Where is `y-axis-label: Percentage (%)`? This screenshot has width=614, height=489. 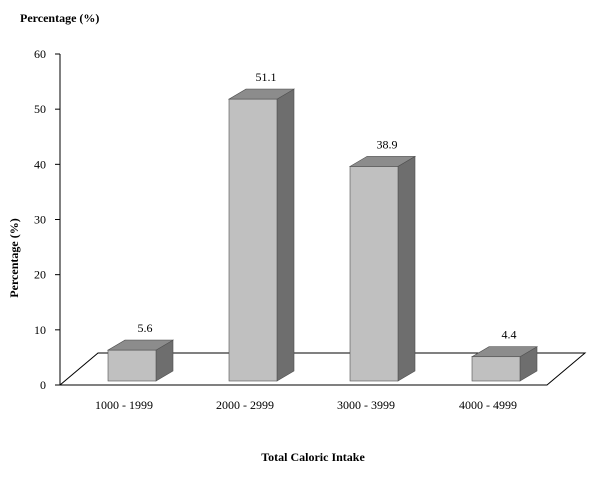 y-axis-label: Percentage (%) is located at coordinates (14, 257).